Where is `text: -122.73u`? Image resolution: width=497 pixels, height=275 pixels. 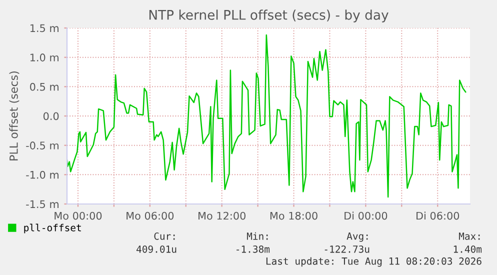 text: -122.73u is located at coordinates (347, 249).